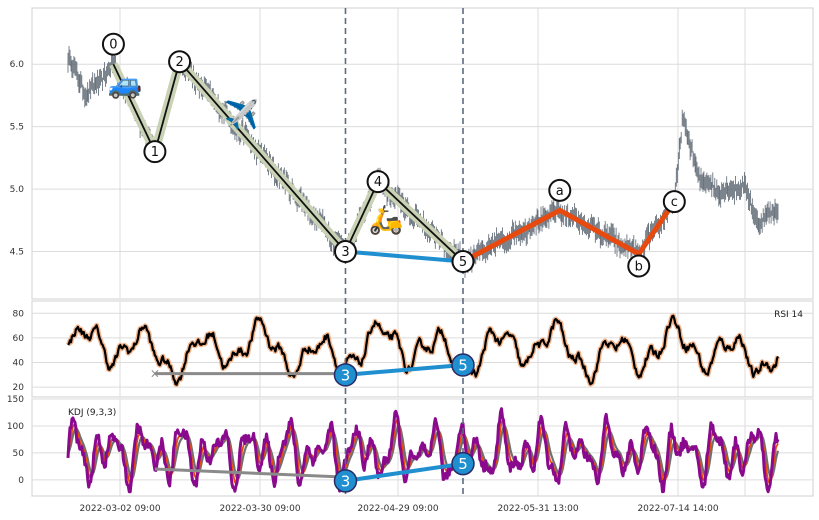  I want to click on y-tick-label: 6.0, so click(17, 65).